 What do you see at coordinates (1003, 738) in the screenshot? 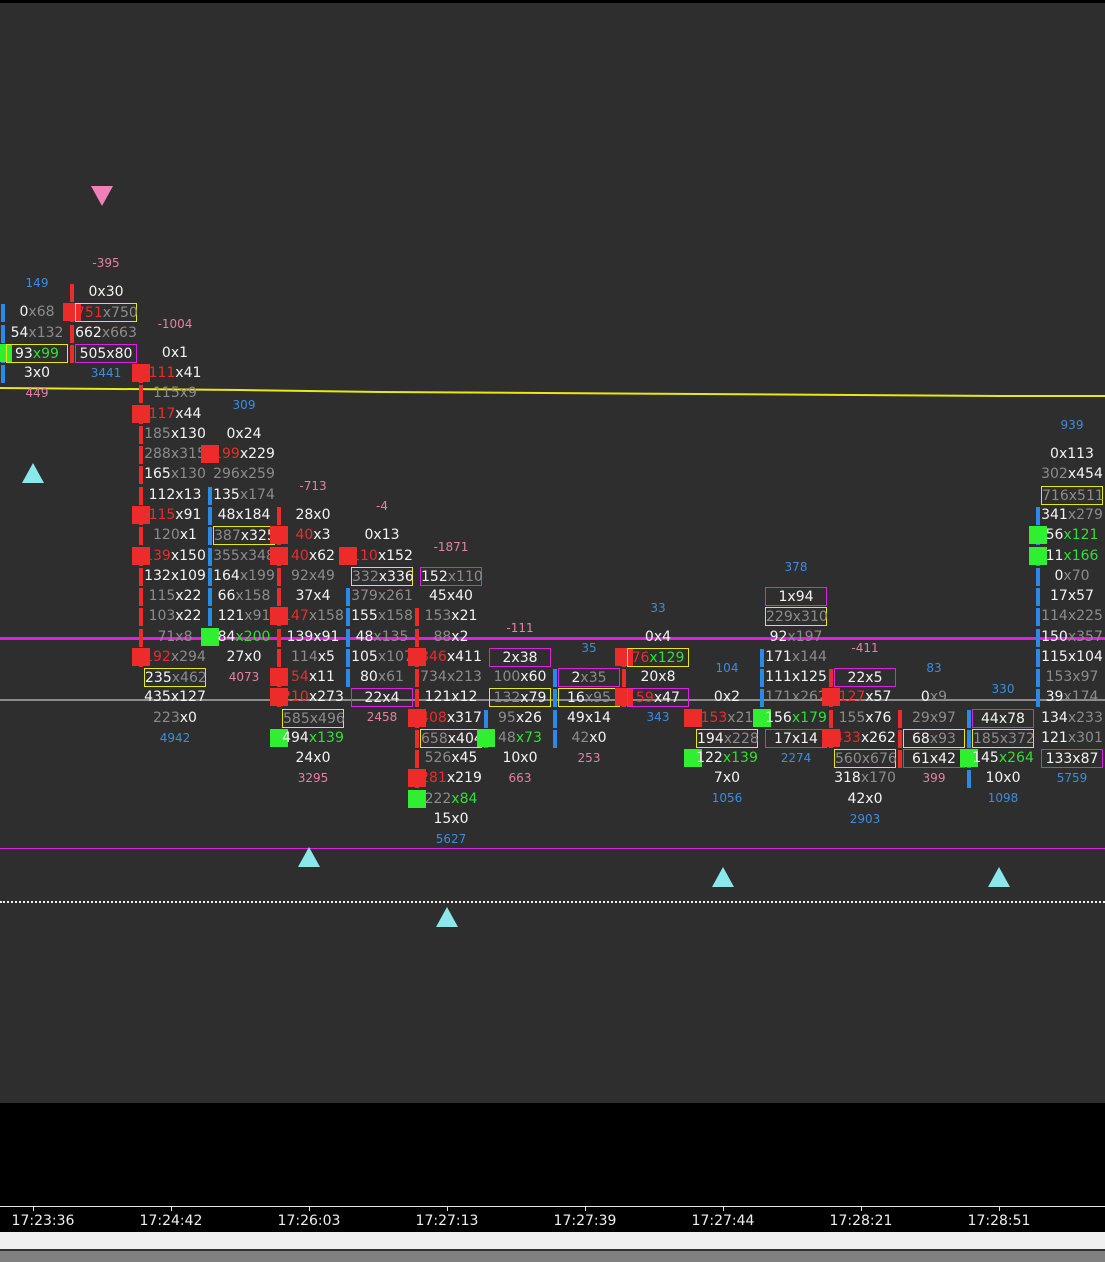
I see `footprint-cell: 185x372` at bounding box center [1003, 738].